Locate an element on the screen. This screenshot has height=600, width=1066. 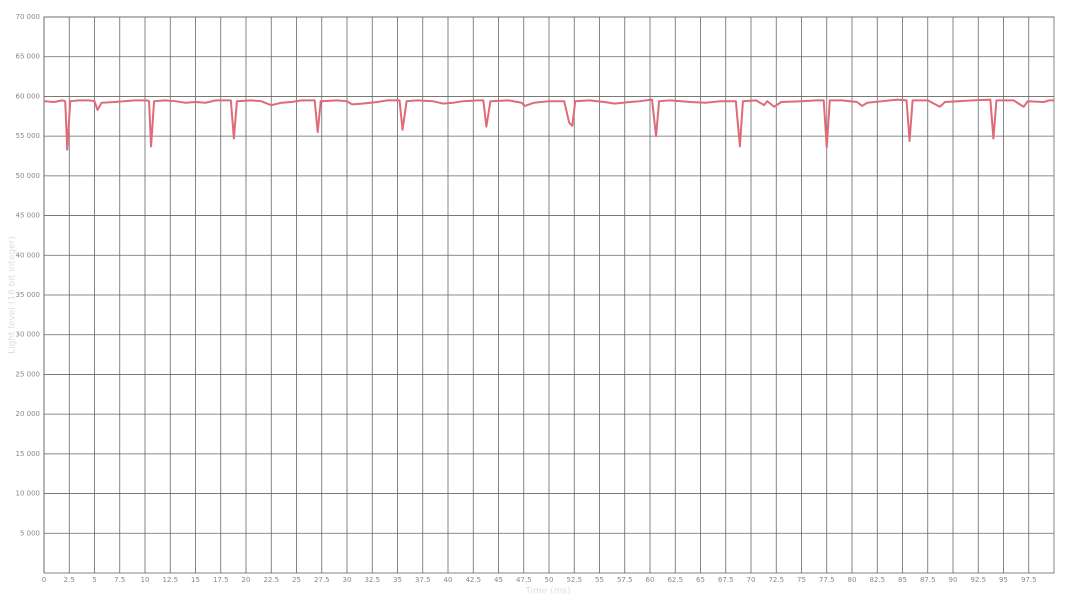
x-tick-label: 27.5 is located at coordinates (322, 580).